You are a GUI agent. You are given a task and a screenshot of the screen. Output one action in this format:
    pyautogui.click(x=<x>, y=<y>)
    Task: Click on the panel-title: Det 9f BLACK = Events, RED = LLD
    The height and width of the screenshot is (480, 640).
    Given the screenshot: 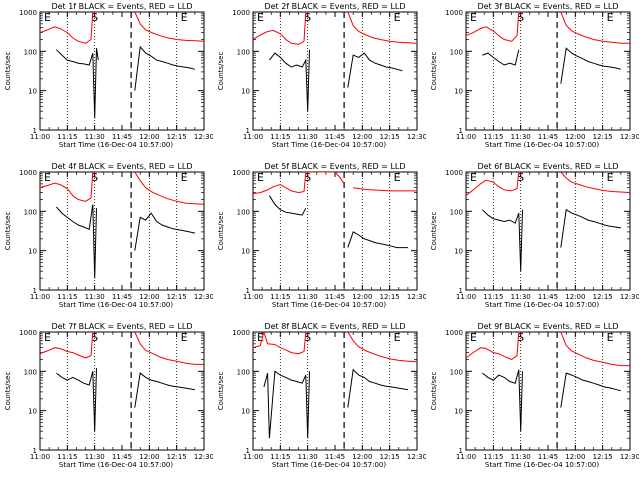 What is the action you would take?
    pyautogui.click(x=547, y=326)
    